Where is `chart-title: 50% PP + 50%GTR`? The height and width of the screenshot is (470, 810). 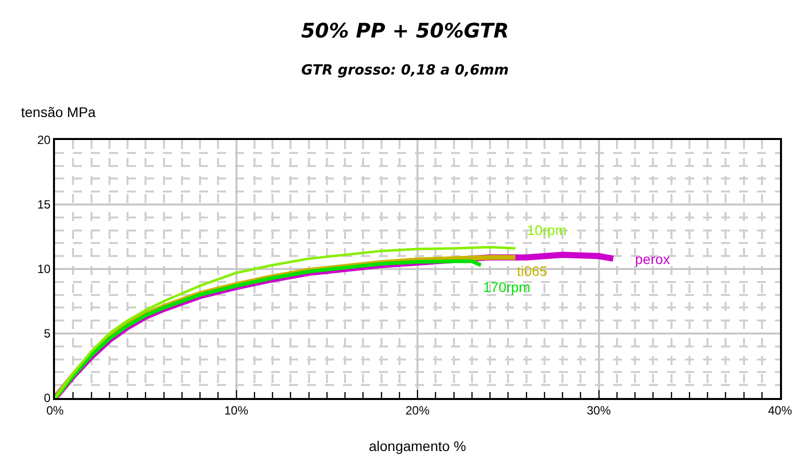 chart-title: 50% PP + 50%GTR is located at coordinates (405, 30).